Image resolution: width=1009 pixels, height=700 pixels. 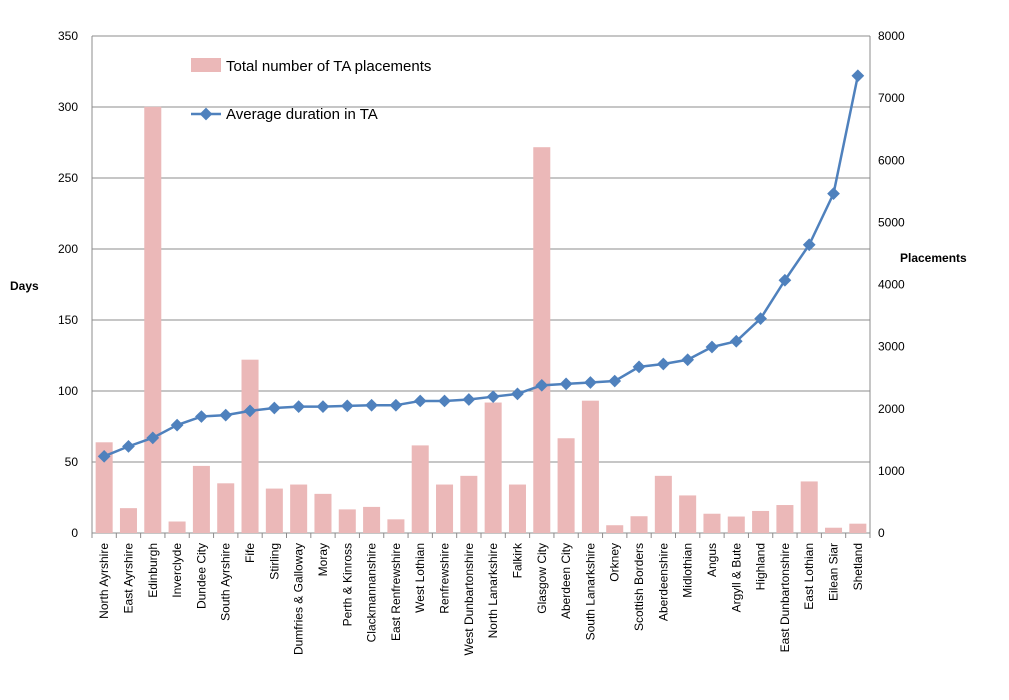 What do you see at coordinates (302, 114) in the screenshot?
I see `legend-line-label: Average duration in TA` at bounding box center [302, 114].